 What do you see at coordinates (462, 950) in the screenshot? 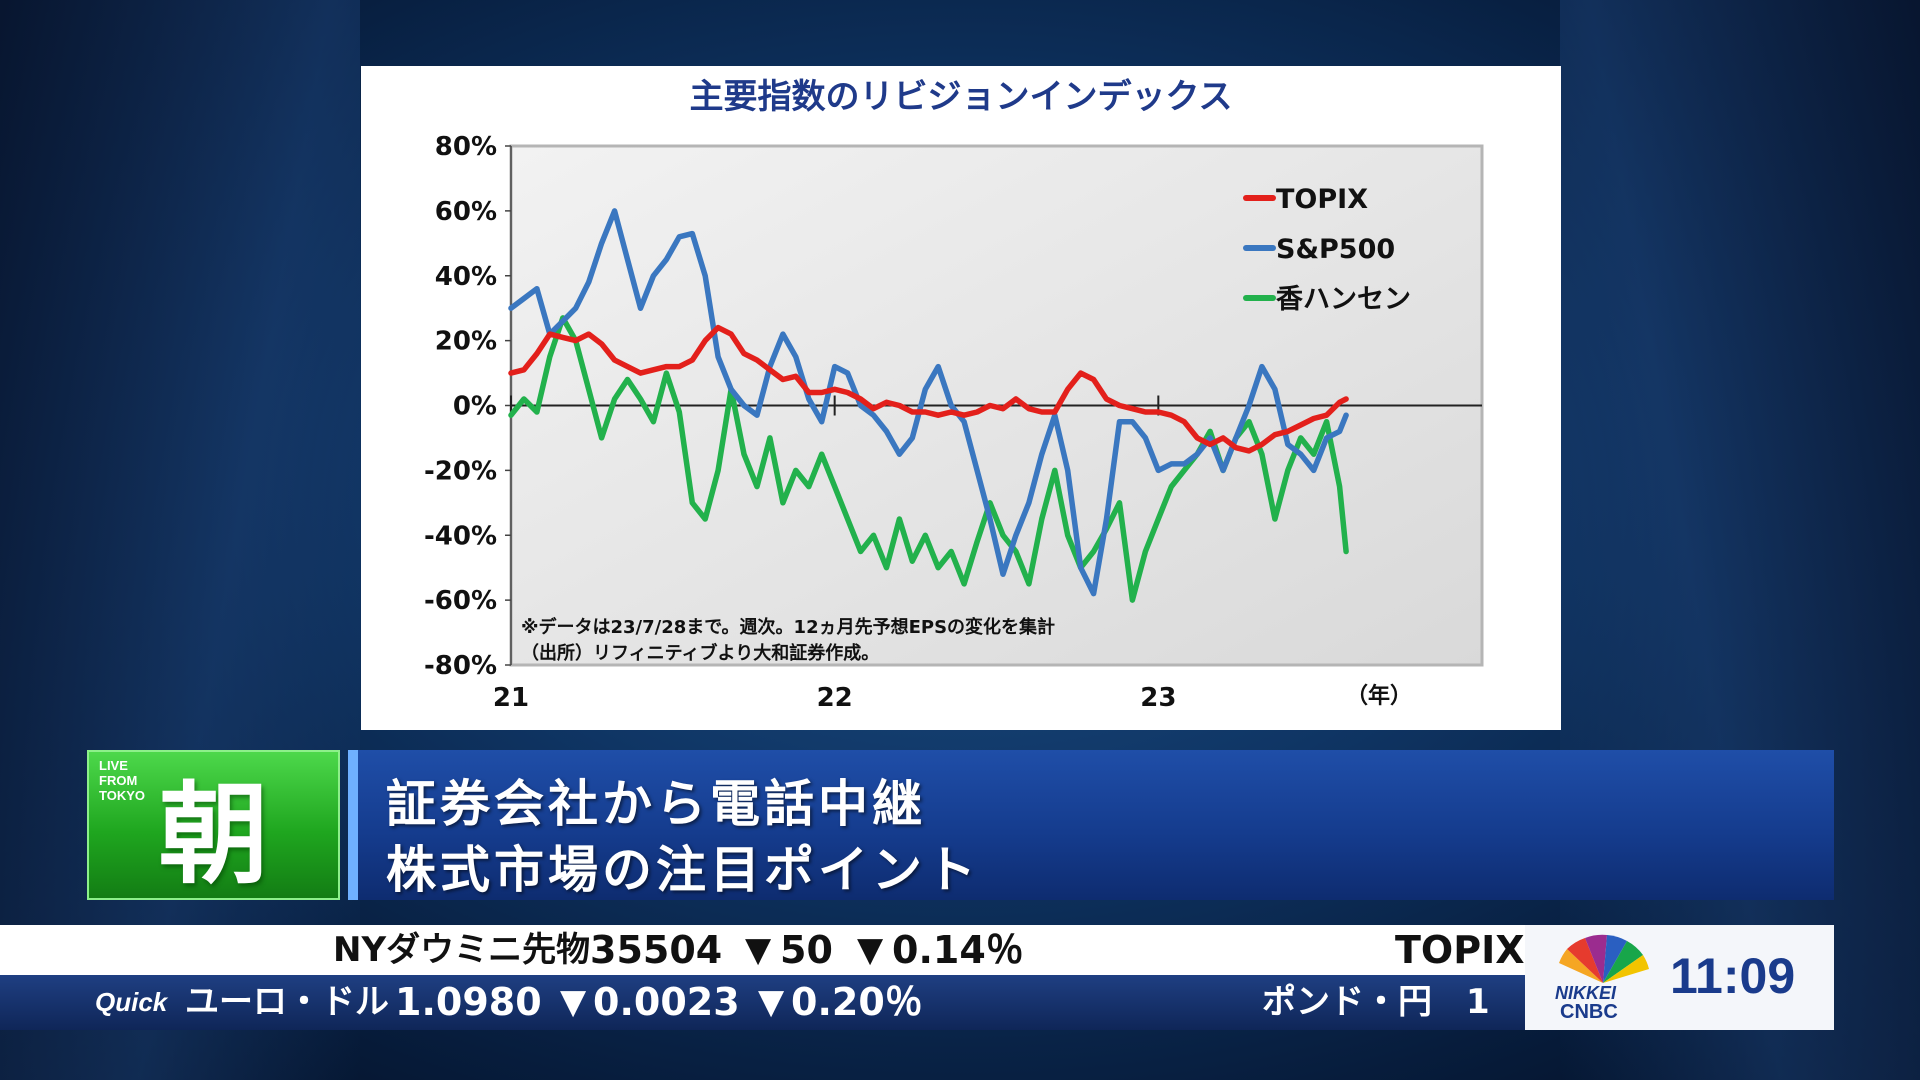
I see `ticker-top-name: NYダウミニ先物` at bounding box center [462, 950].